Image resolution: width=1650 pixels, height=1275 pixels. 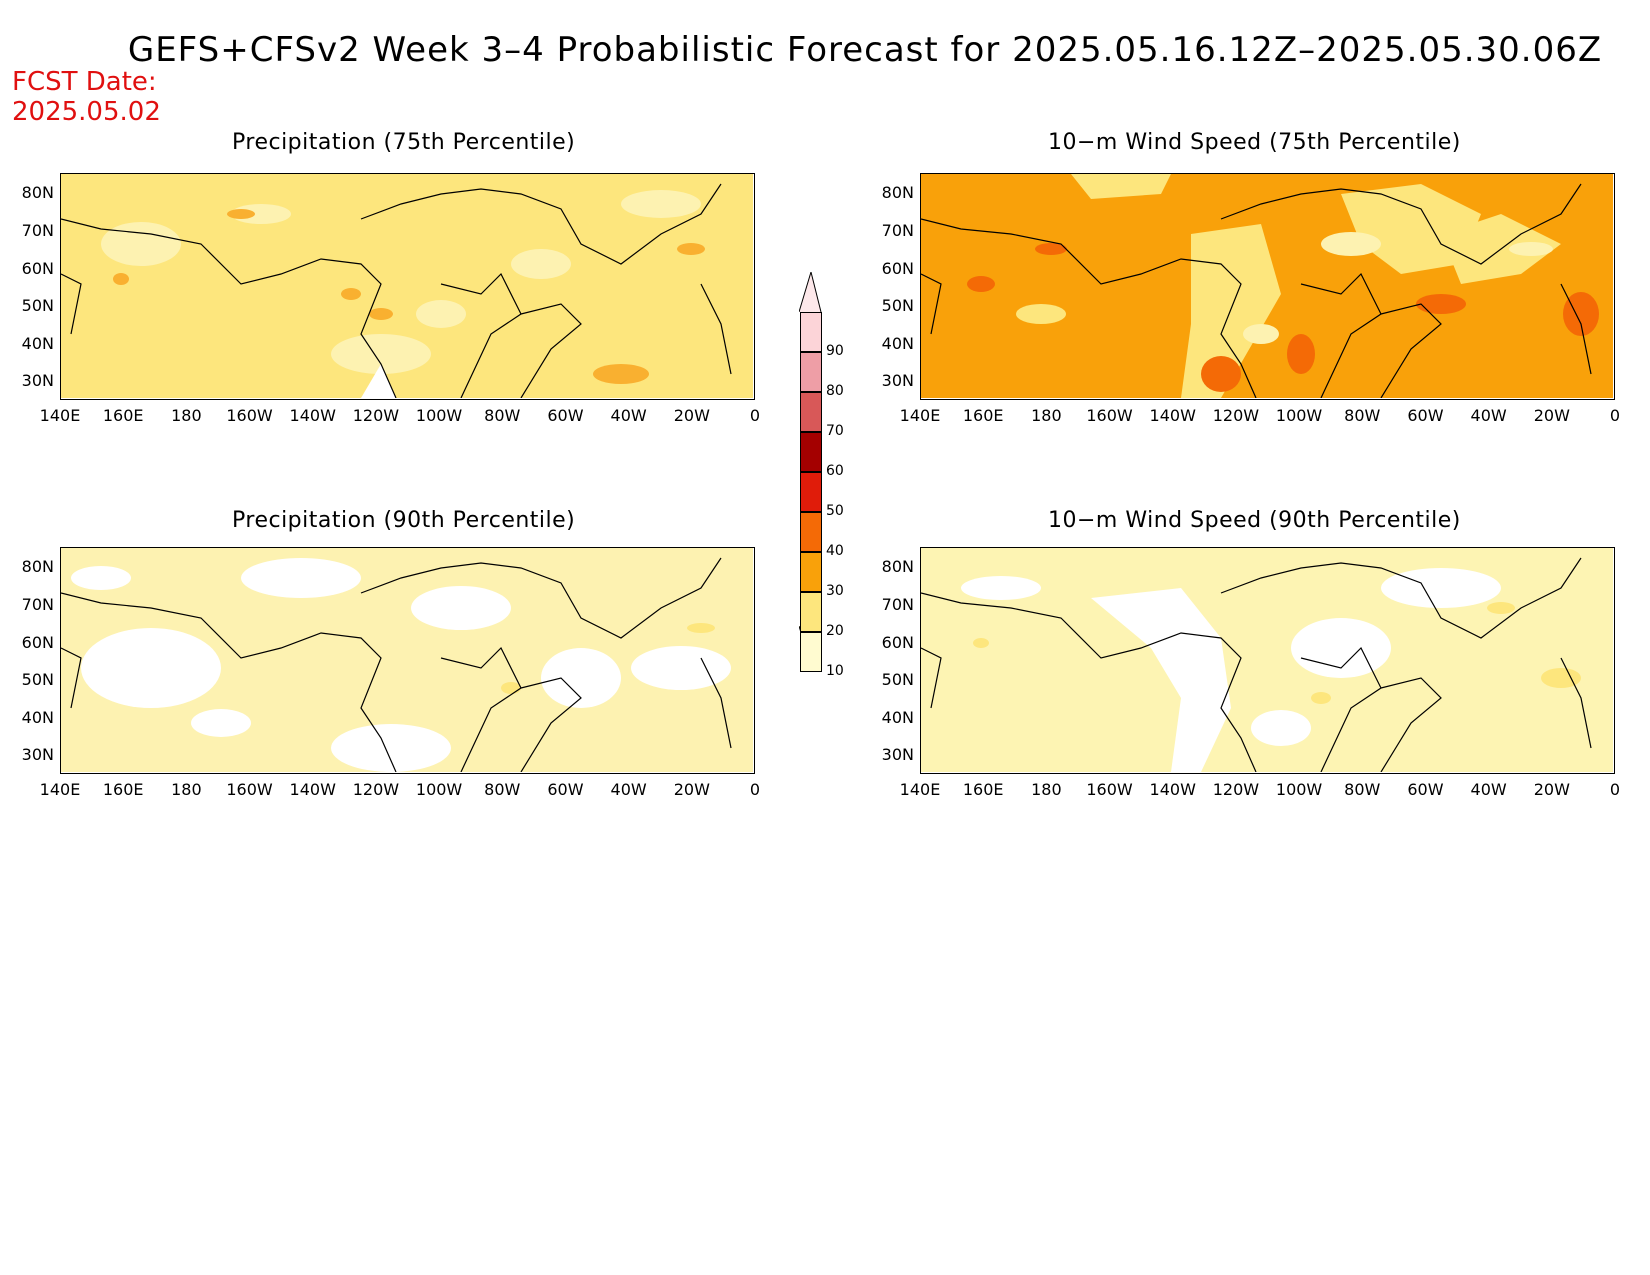 I want to click on panel-title: Precipitation (90th Percentile), so click(x=404, y=520).